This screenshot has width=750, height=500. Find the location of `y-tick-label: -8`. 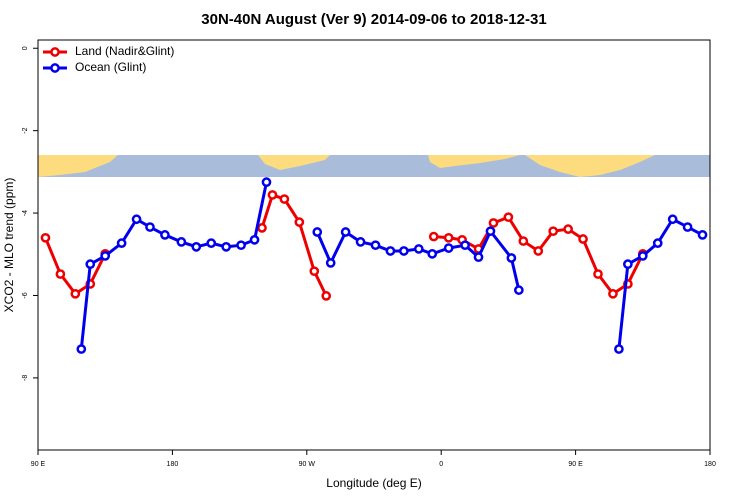

y-tick-label: -8 is located at coordinates (25, 378).